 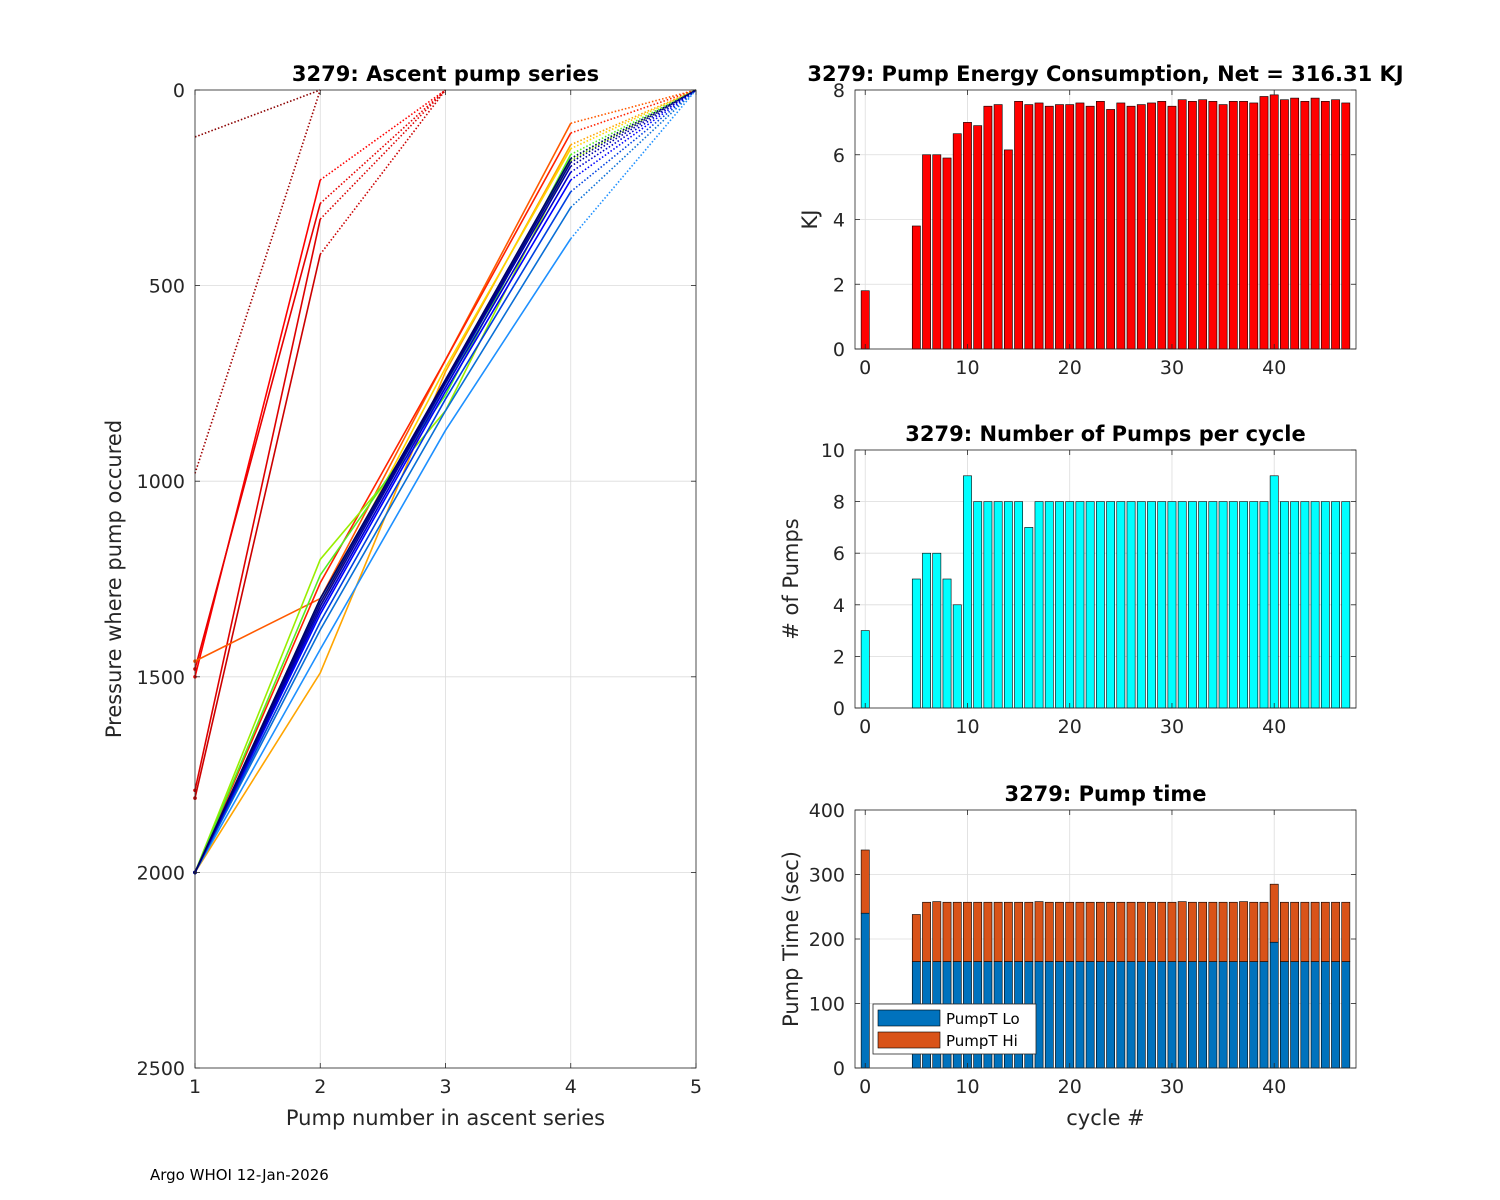 I want to click on y-axis-label: KJ, so click(x=810, y=220).